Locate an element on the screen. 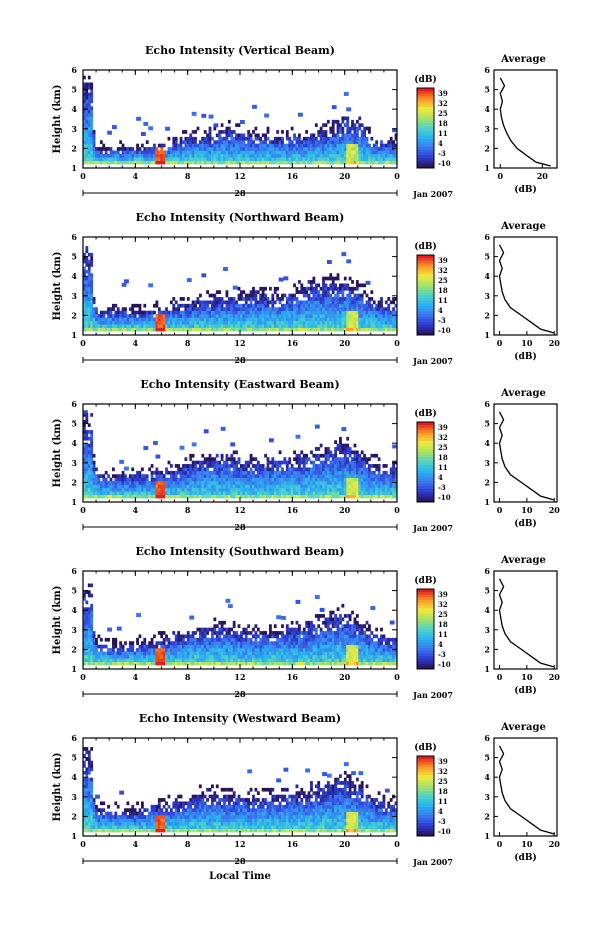 The image size is (614, 929). avg-y-tick-label: 4 is located at coordinates (487, 276).